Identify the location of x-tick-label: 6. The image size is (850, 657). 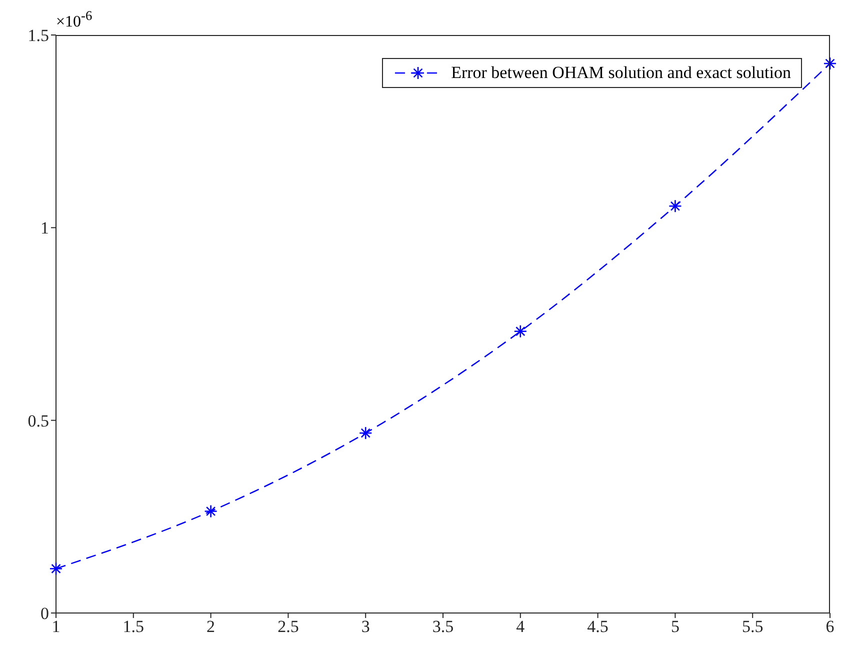
(830, 626).